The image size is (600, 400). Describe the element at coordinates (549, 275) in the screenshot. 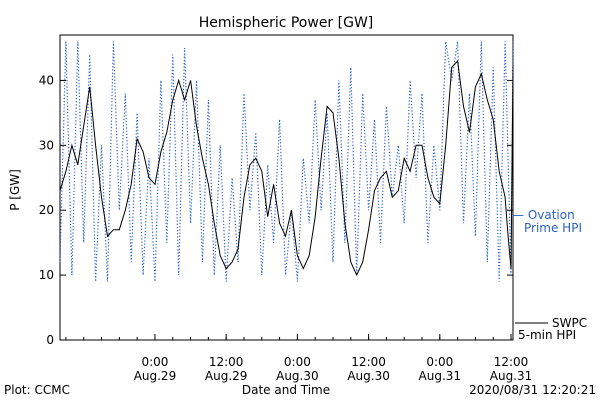

I see `legend: — Ovation Prime HPI SWPC 5-min HPI` at that location.